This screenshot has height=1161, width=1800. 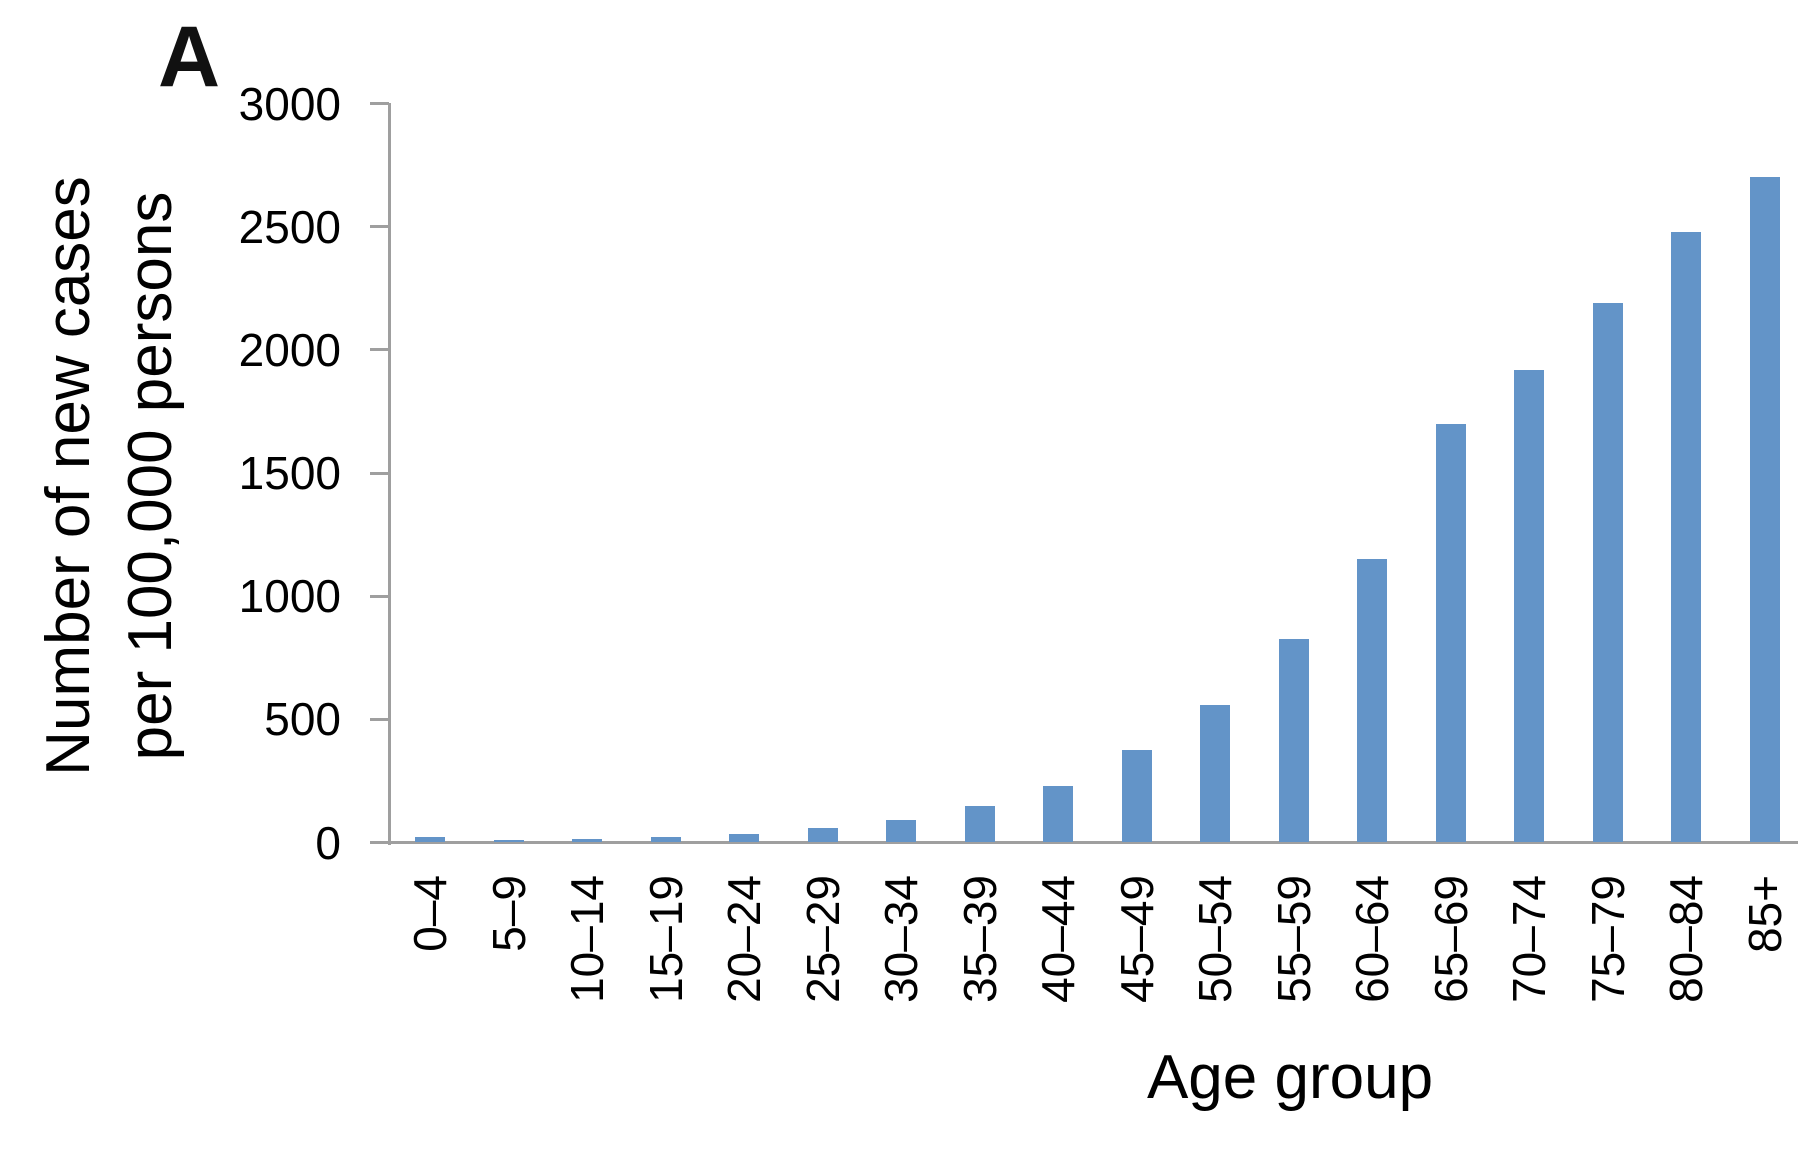 What do you see at coordinates (189, 57) in the screenshot?
I see `panel-label: A` at bounding box center [189, 57].